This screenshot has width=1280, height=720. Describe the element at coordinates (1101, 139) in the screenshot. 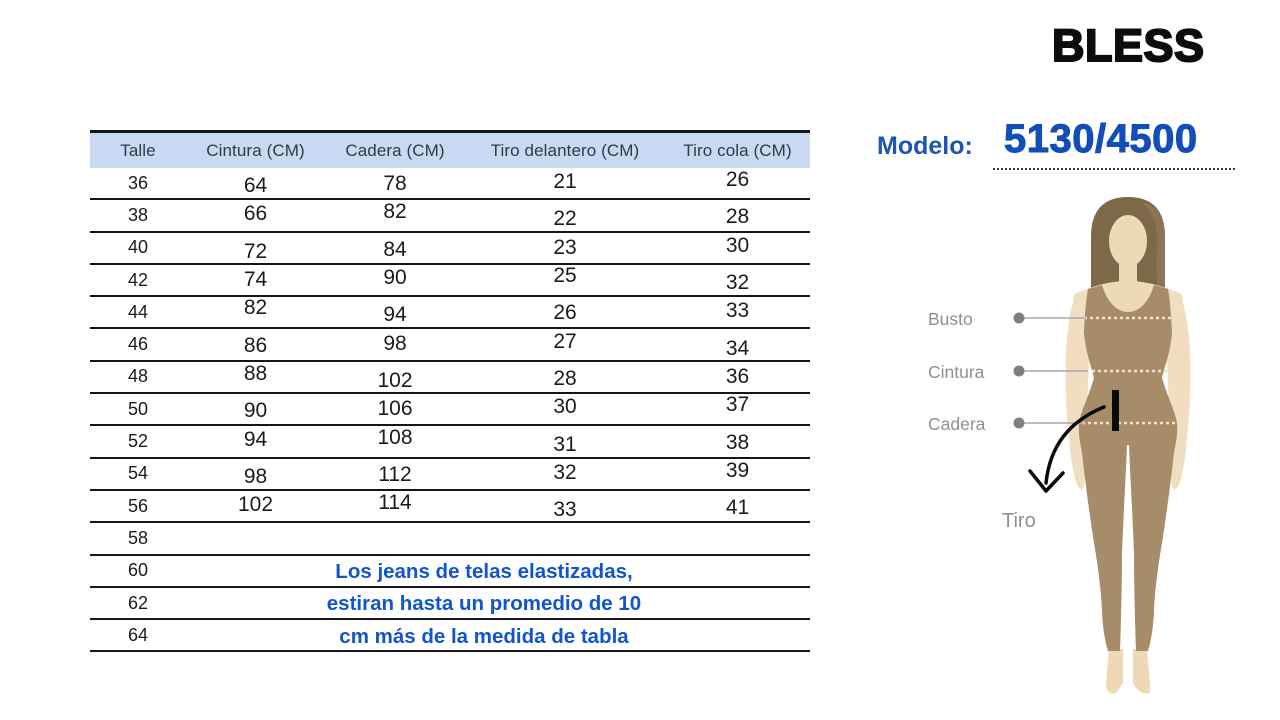

I see `model-number: 5130/4500` at that location.